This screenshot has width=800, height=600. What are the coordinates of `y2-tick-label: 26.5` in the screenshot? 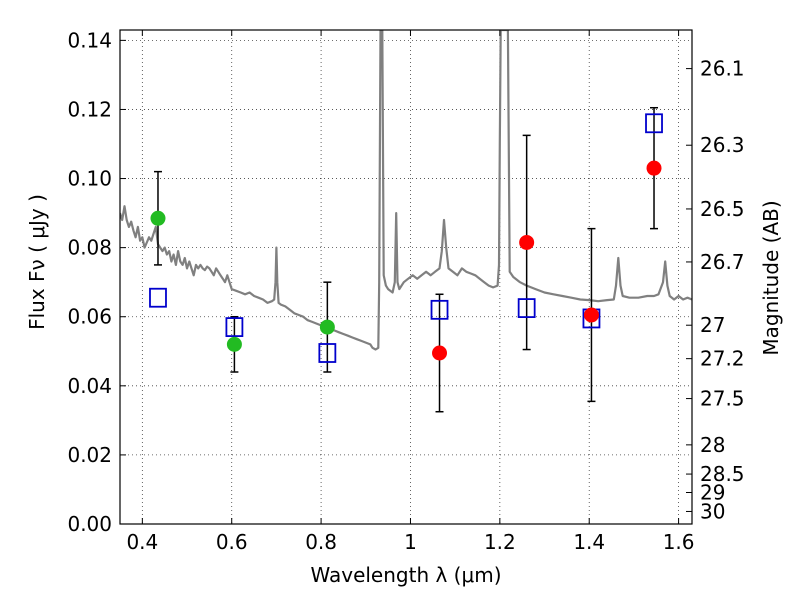 It's located at (722, 209).